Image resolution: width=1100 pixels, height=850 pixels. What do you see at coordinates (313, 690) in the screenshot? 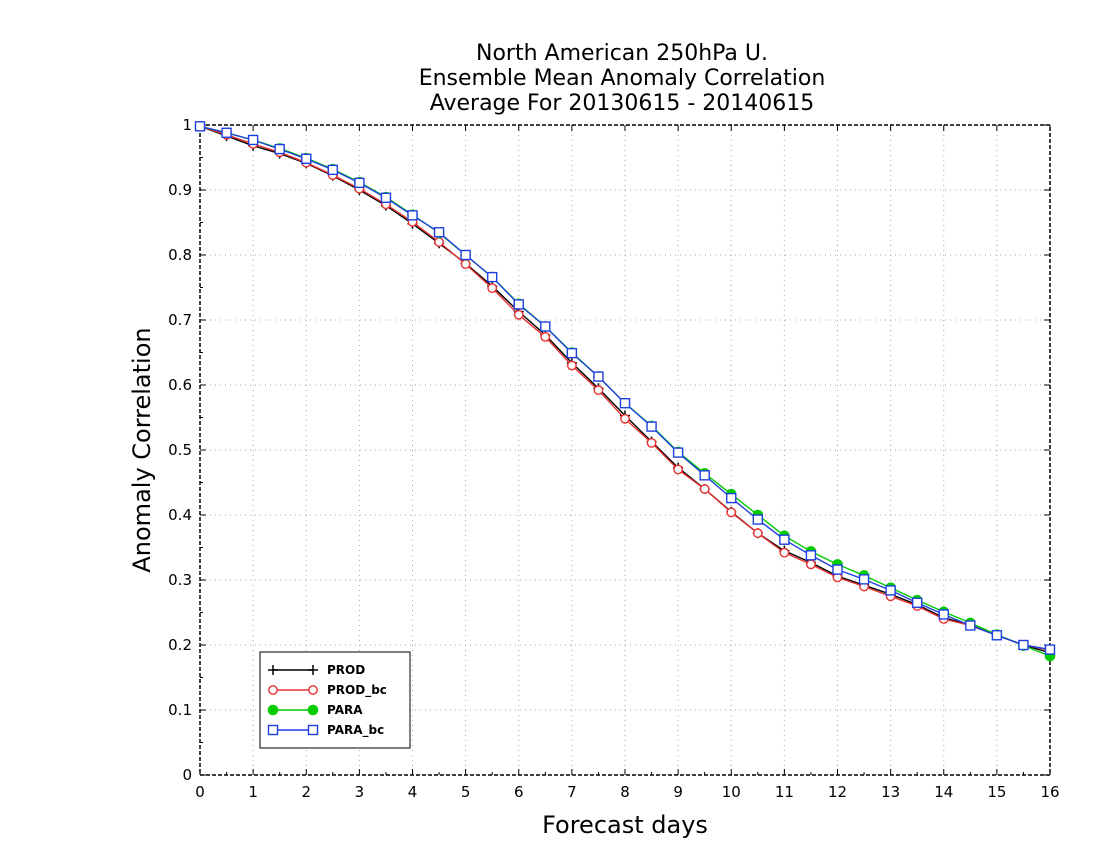
I see `legend-marker-end-prod-bc` at bounding box center [313, 690].